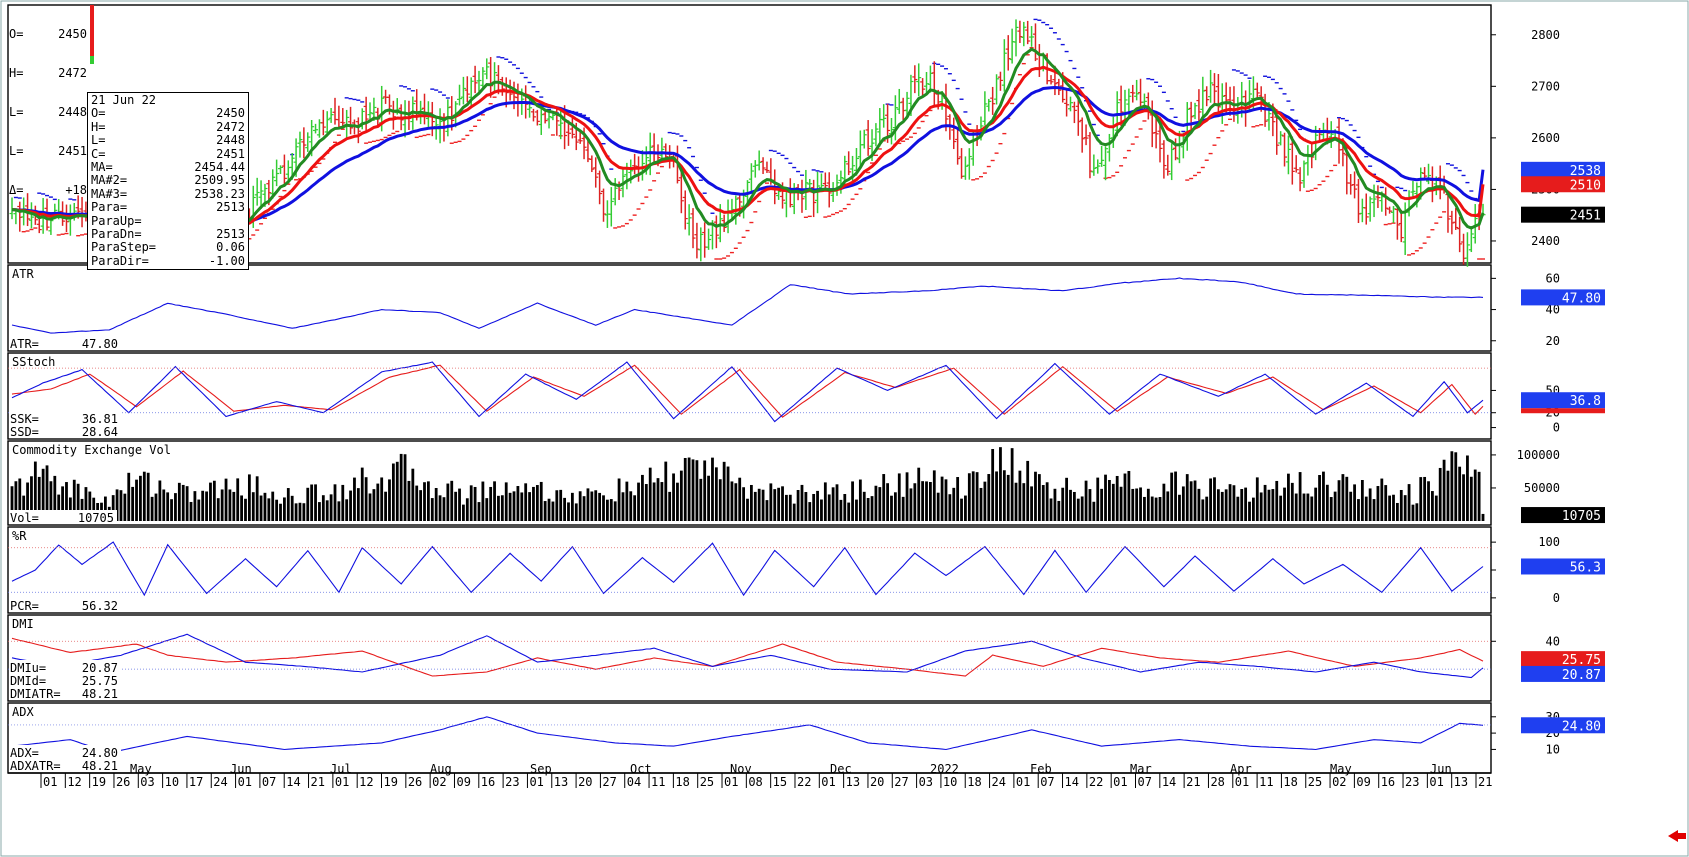 The width and height of the screenshot is (1689, 857). I want to click on corner-last-label: L=, so click(16, 151).